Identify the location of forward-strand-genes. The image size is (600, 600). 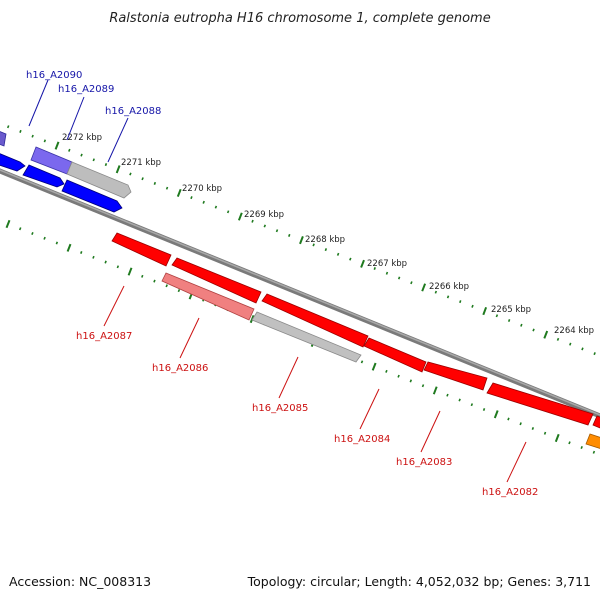
(66, 171).